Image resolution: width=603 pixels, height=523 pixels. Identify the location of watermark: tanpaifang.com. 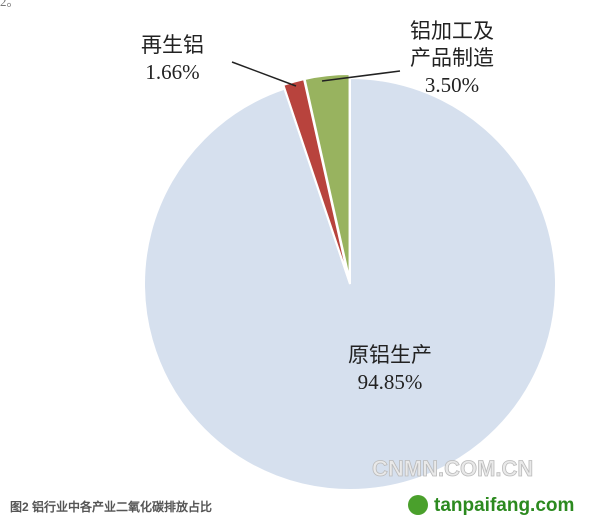
(504, 505).